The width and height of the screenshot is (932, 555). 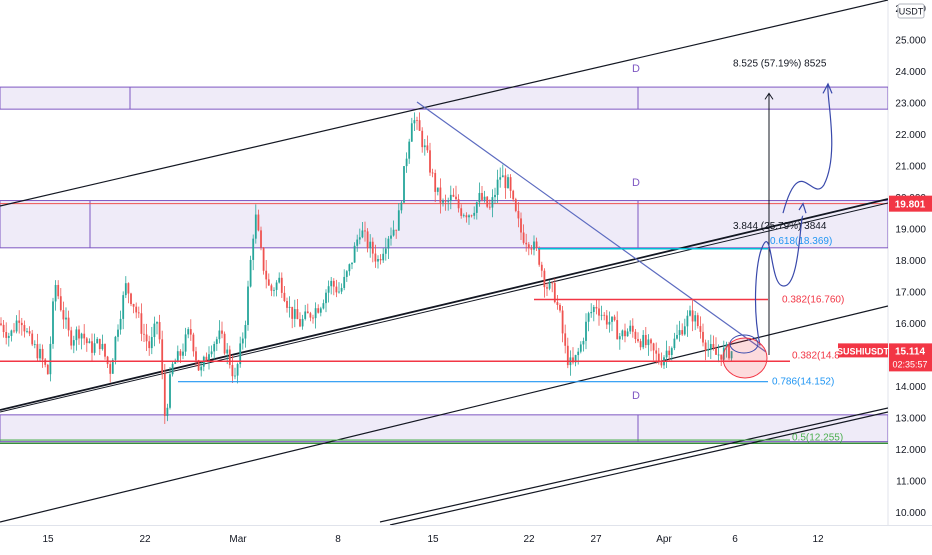 I want to click on y-tick-label: 10.000, so click(x=910, y=513).